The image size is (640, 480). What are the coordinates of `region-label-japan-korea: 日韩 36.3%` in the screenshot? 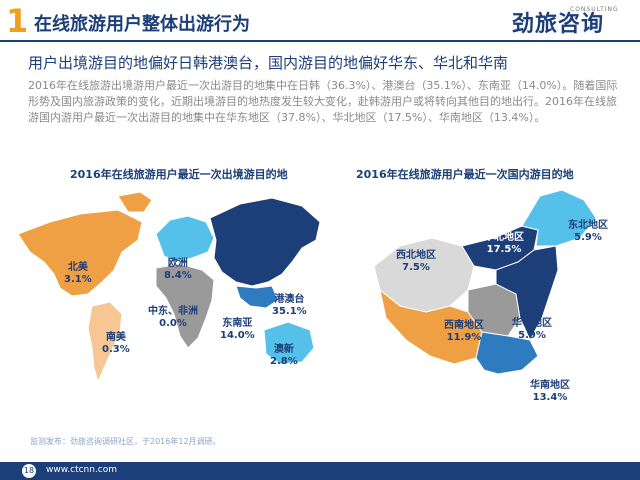 It's located at (301, 278).